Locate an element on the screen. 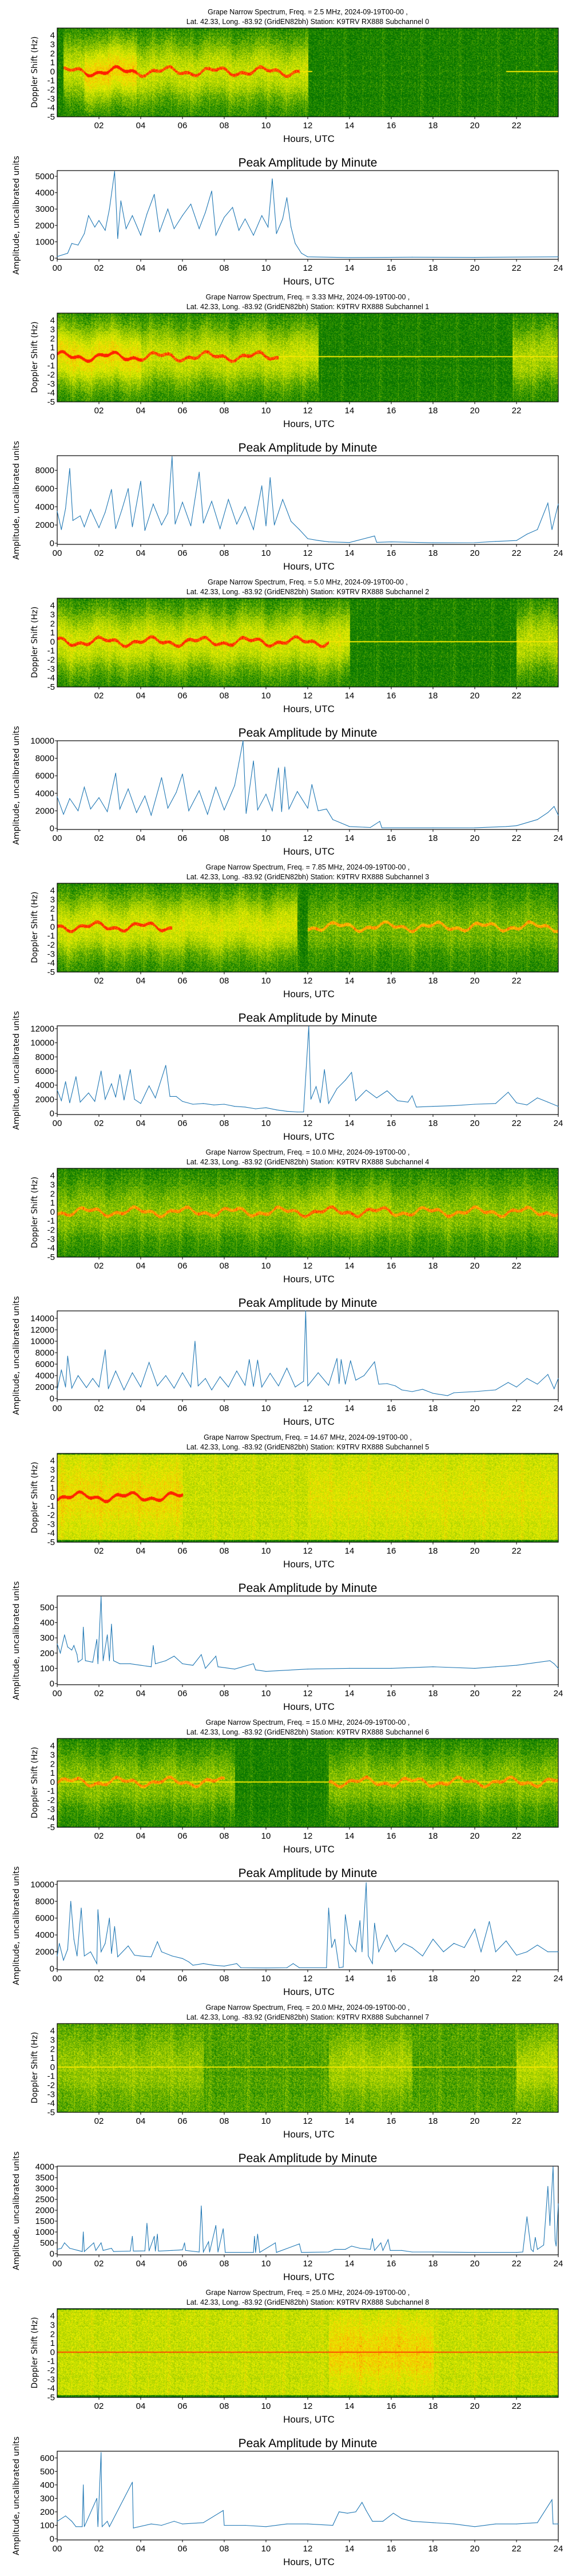 This screenshot has height=2576, width=572. amplitude-frame is located at coordinates (308, 500).